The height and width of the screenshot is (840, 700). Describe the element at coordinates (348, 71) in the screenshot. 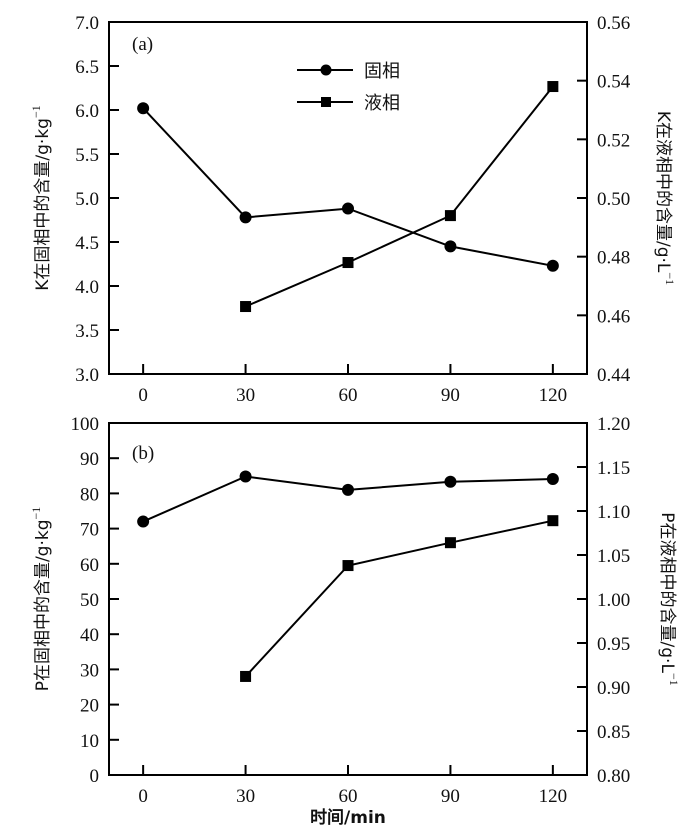

I see `legend-entry-solid: 固相` at that location.